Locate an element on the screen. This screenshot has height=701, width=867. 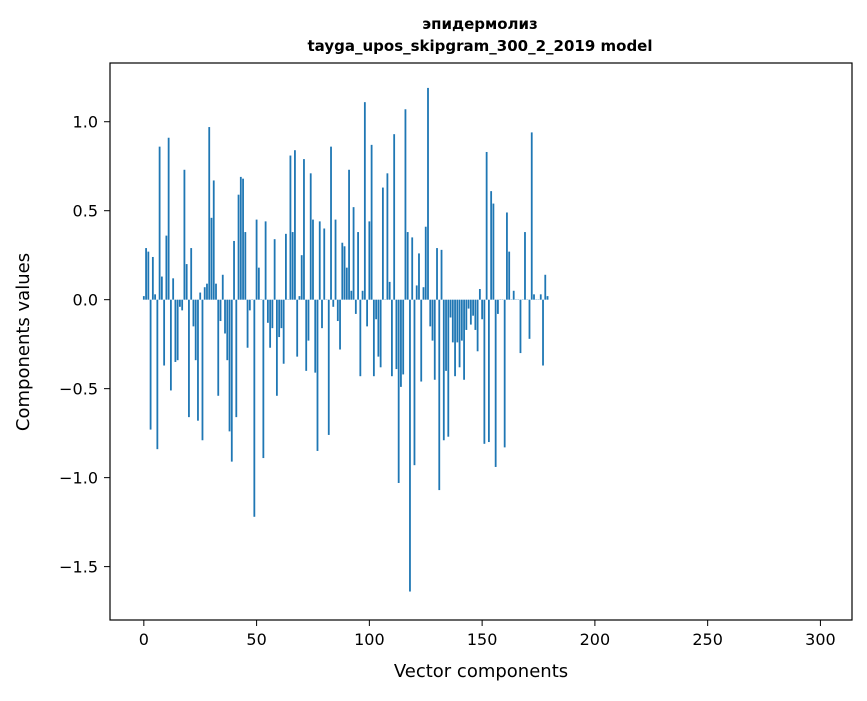
x-axis-label: Vector components is located at coordinates (481, 671).